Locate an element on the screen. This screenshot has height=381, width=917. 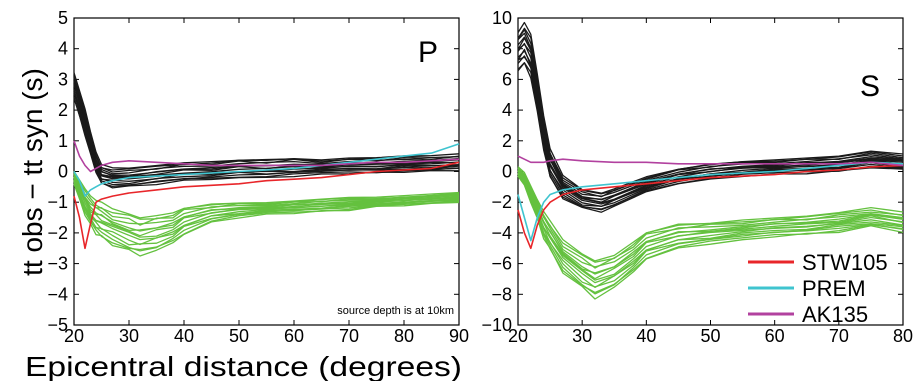
panel-p-series is located at coordinates (266, 195).